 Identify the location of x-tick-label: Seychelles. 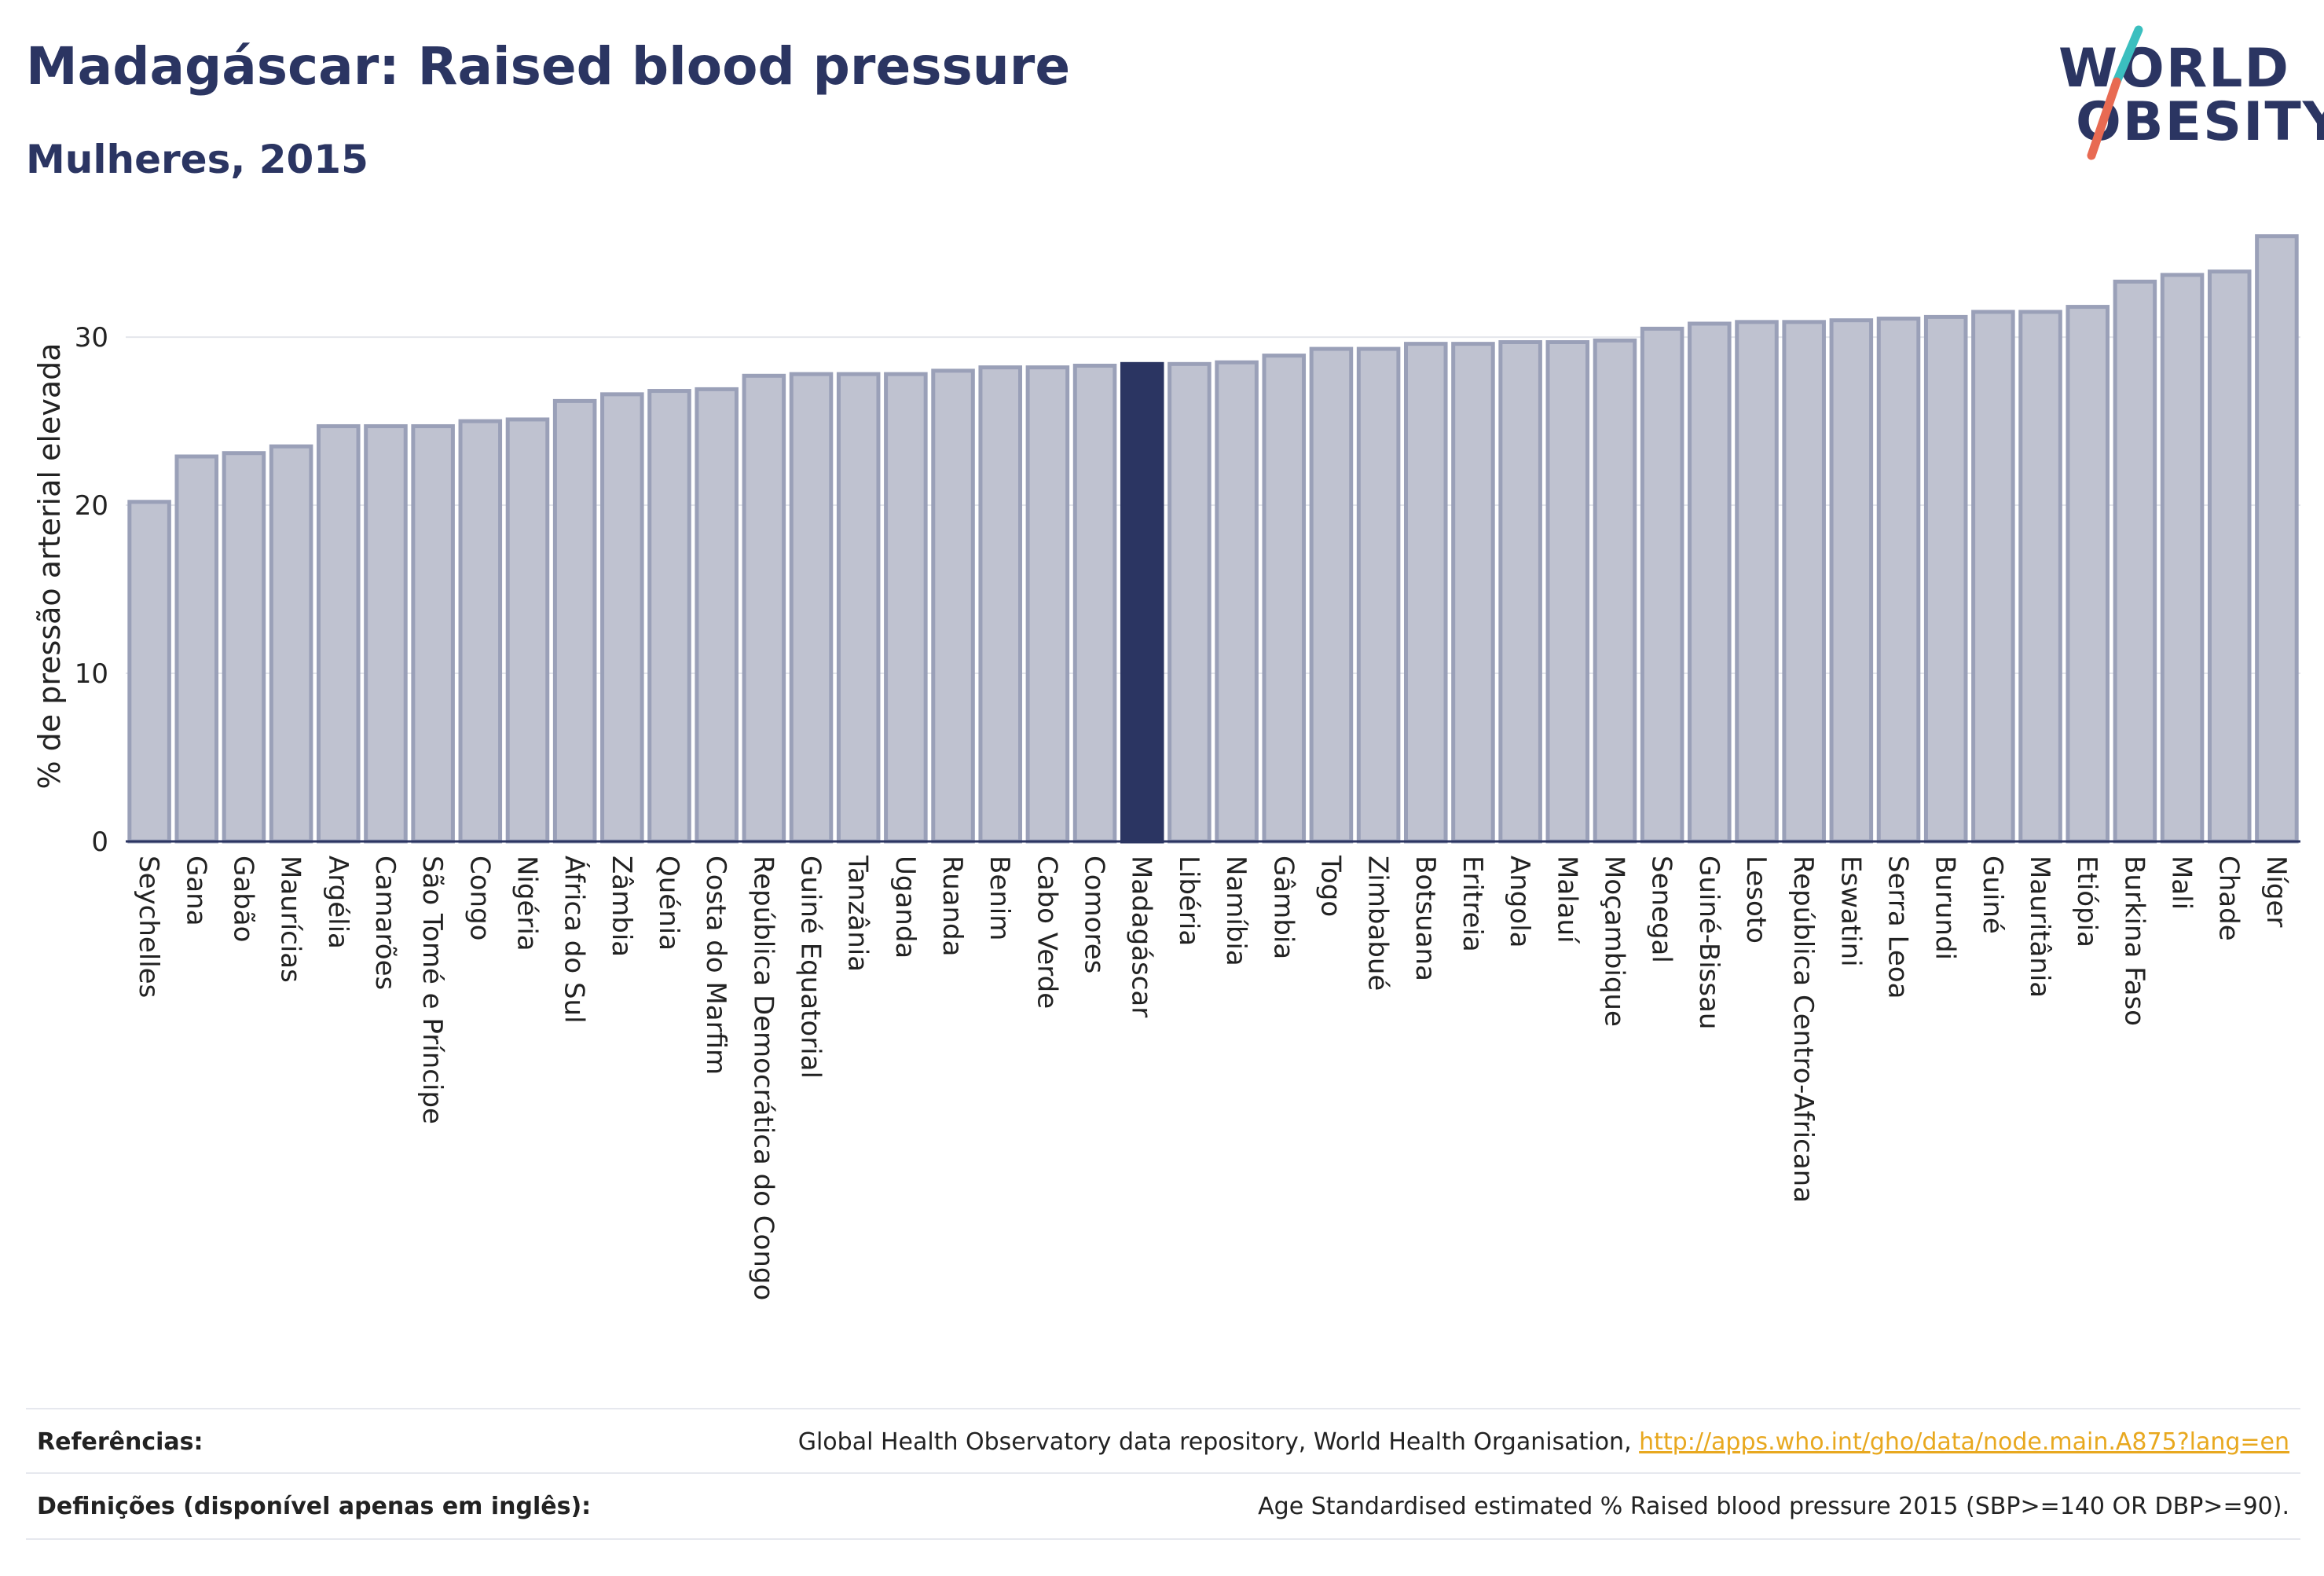
(148, 927).